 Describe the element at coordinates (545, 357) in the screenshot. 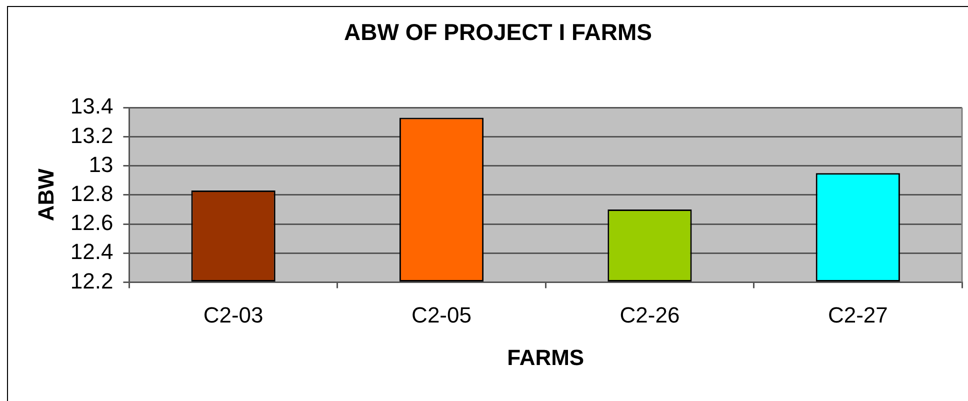

I see `x-axis-title: FARMS` at that location.